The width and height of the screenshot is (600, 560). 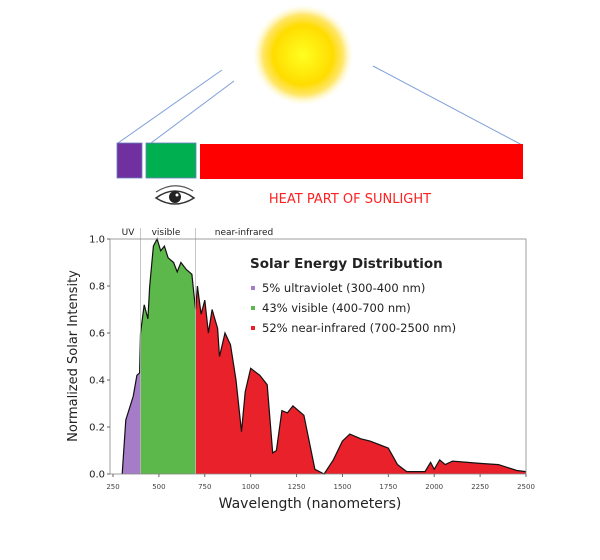 What do you see at coordinates (97, 287) in the screenshot?
I see `y-tick-label: 0.8` at bounding box center [97, 287].